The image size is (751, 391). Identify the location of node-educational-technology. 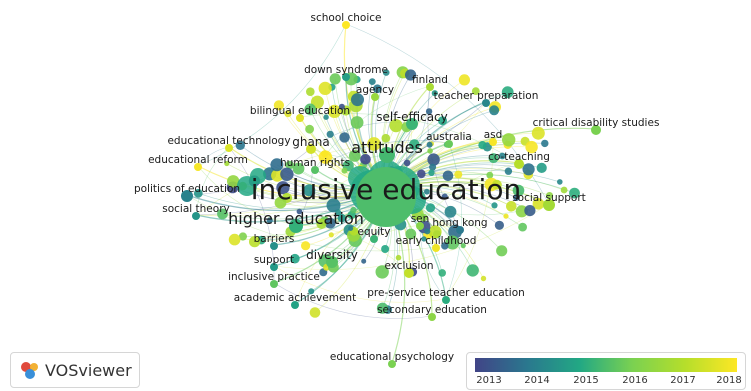
(229, 148).